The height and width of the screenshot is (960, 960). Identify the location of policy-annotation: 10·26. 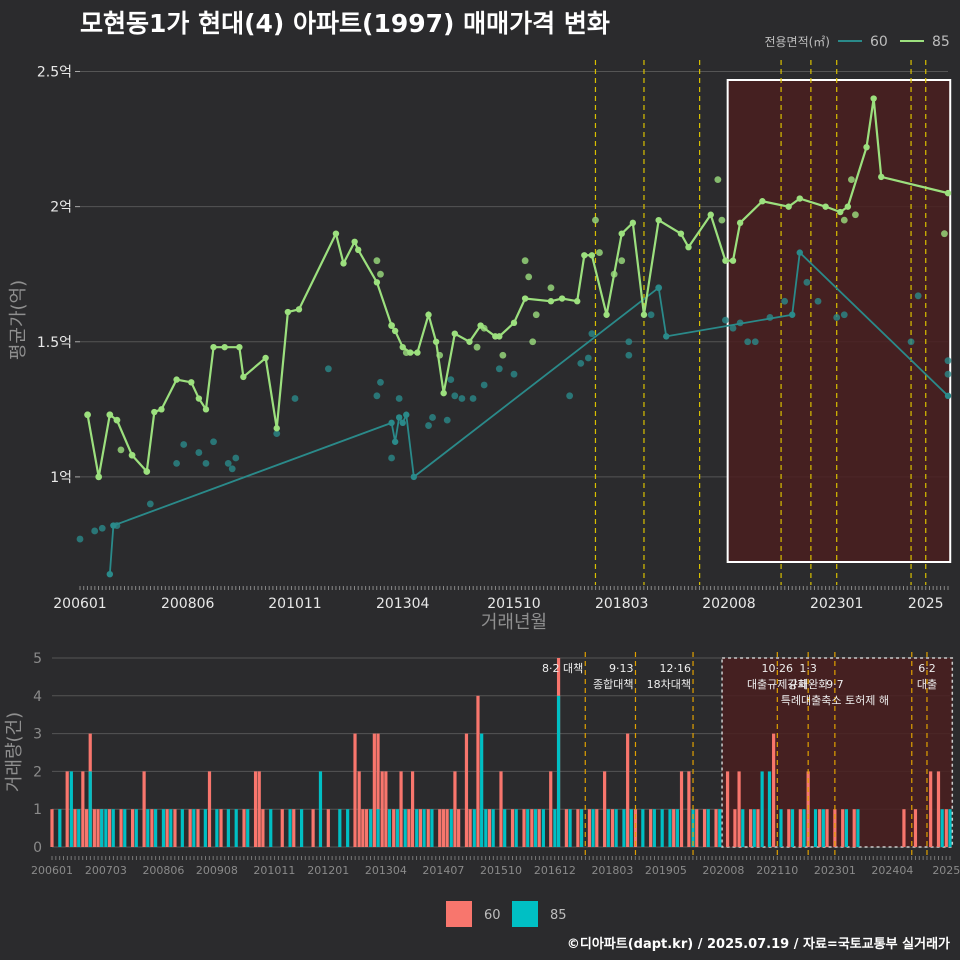
(778, 668).